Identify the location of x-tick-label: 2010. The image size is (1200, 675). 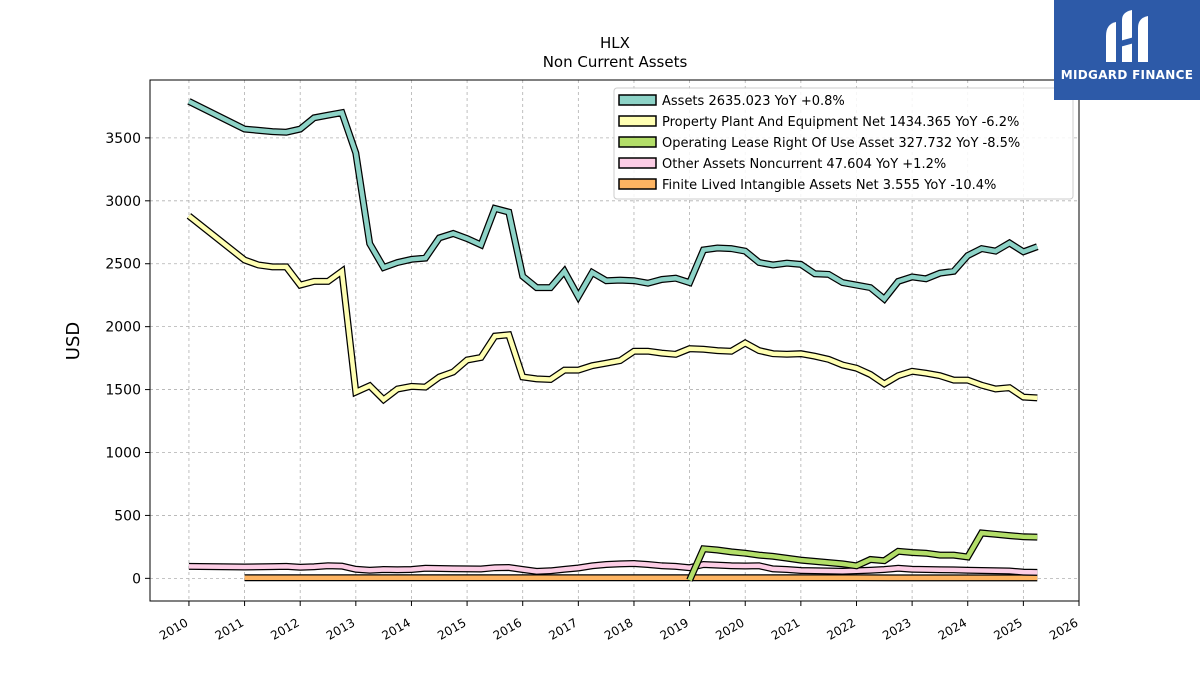
(173, 628).